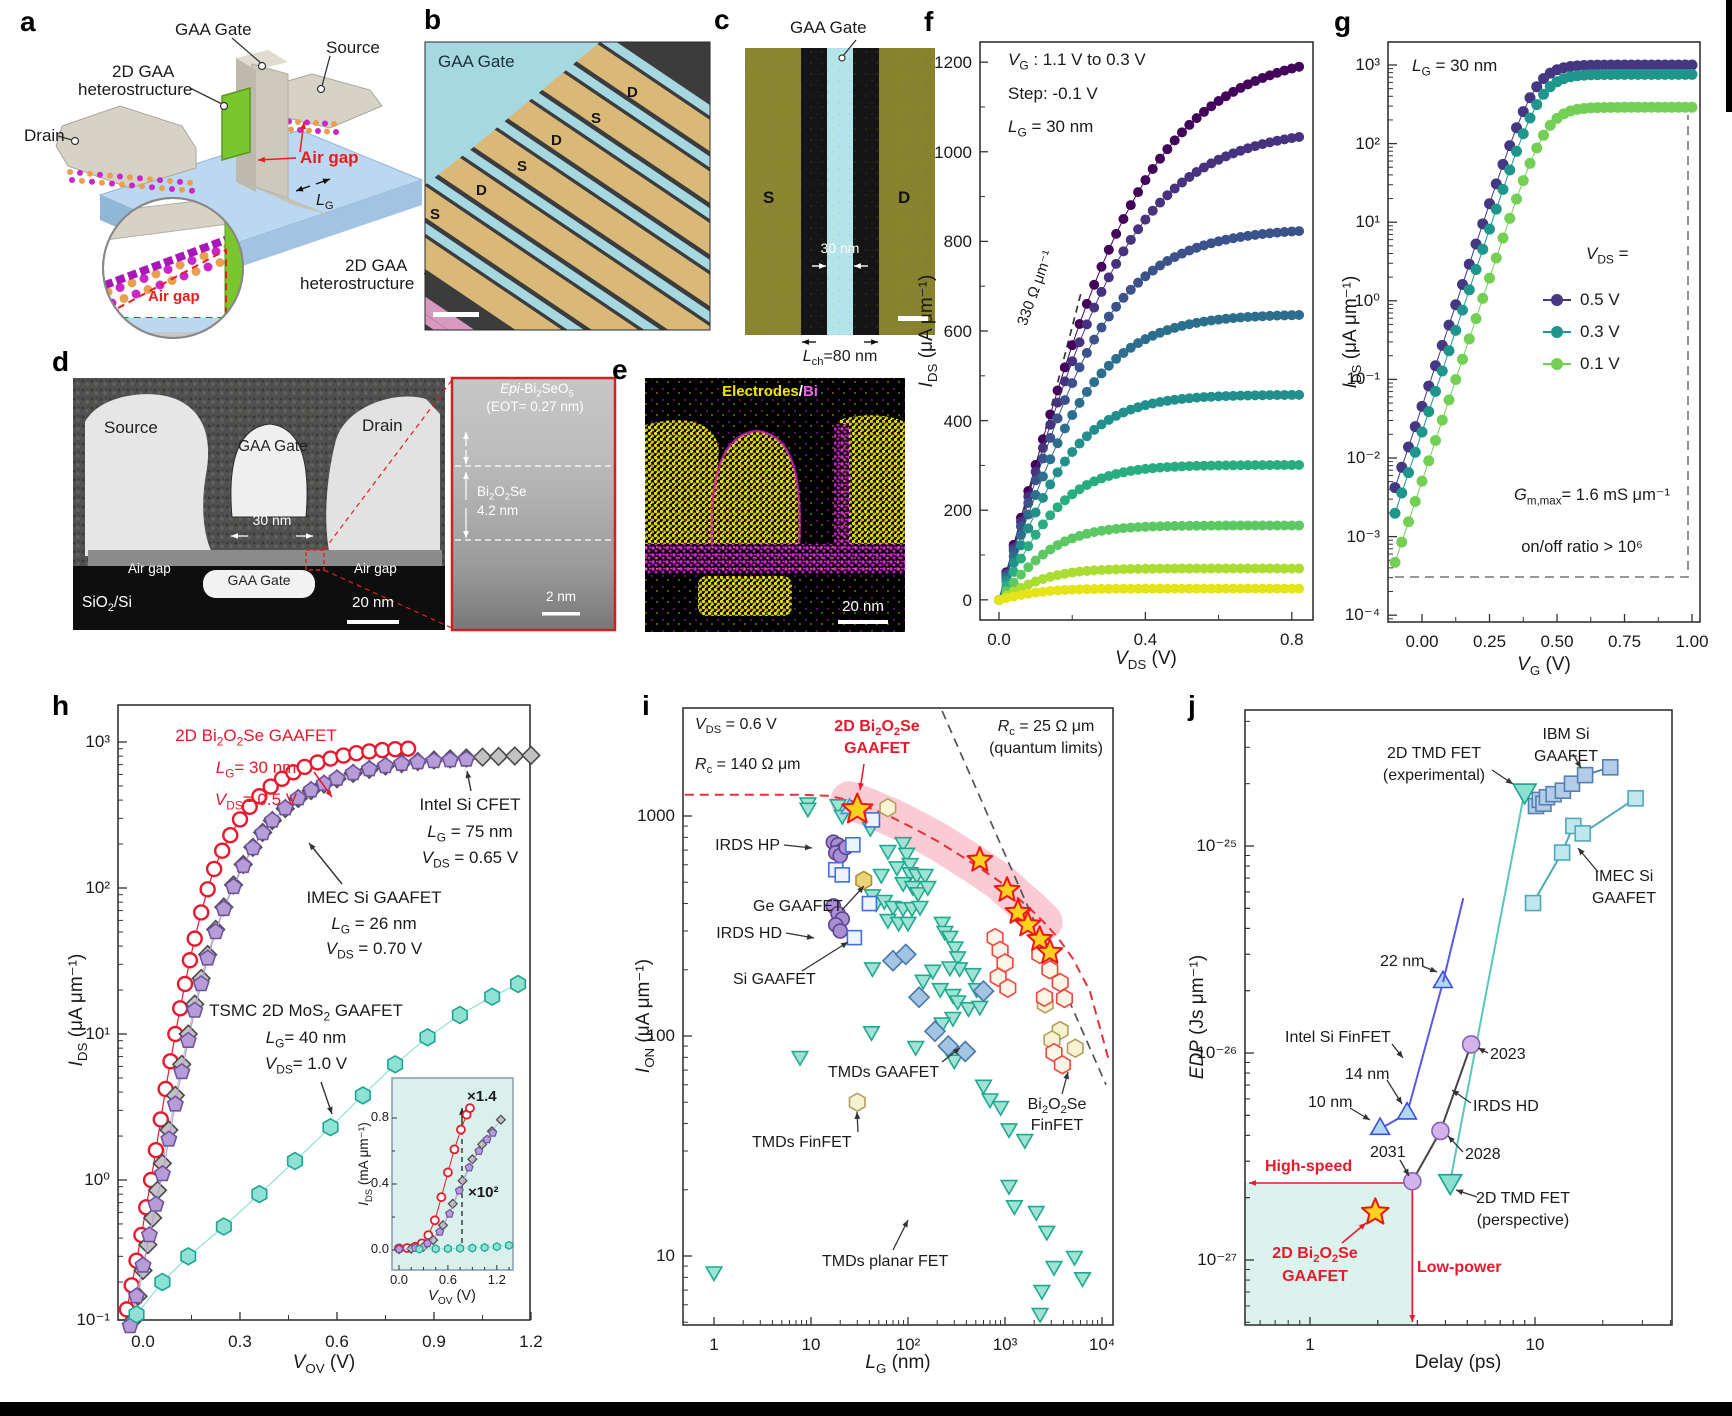 This screenshot has height=1416, width=1732. What do you see at coordinates (44, 135) in the screenshot?
I see `panel-a-drain-label: Drain` at bounding box center [44, 135].